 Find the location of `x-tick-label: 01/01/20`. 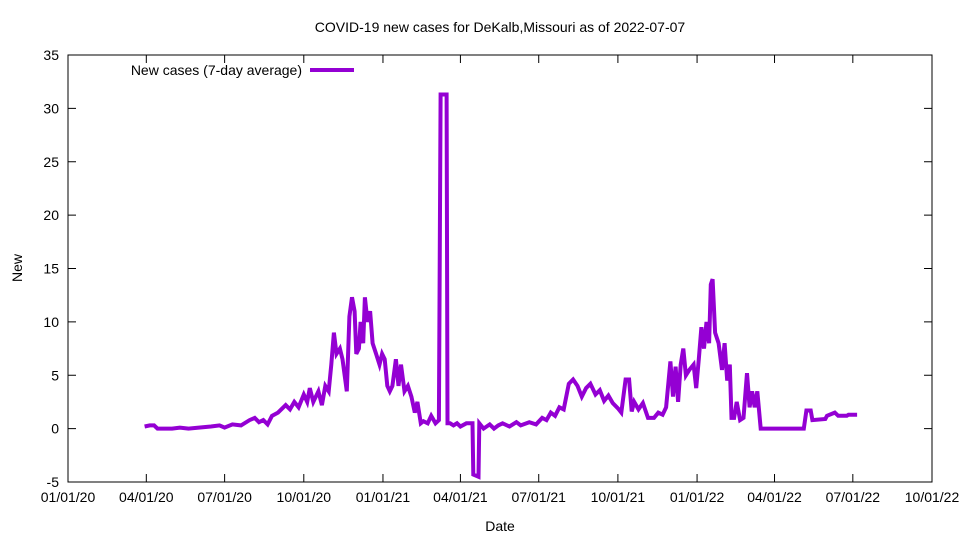

x-tick-label: 01/01/20 is located at coordinates (68, 497).